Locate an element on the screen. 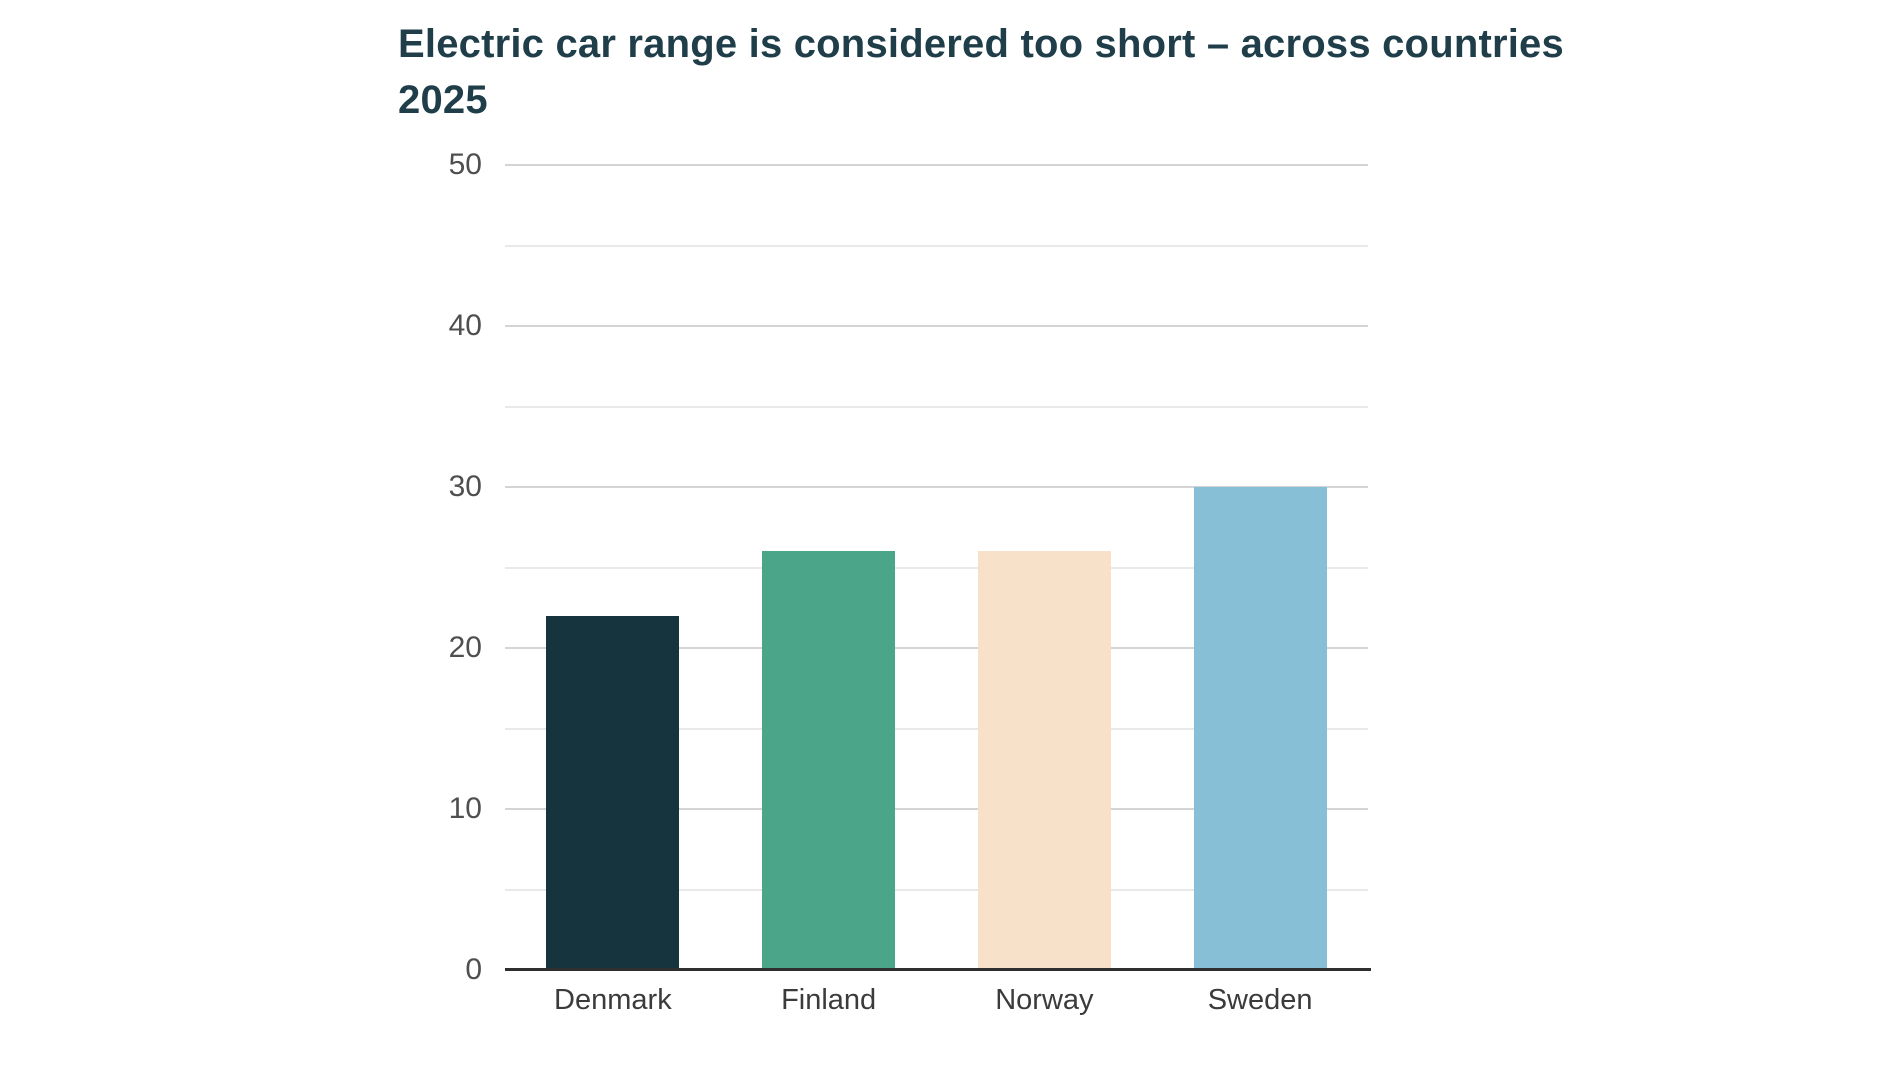 This screenshot has width=1900, height=1069. bar-sweden is located at coordinates (1260, 728).